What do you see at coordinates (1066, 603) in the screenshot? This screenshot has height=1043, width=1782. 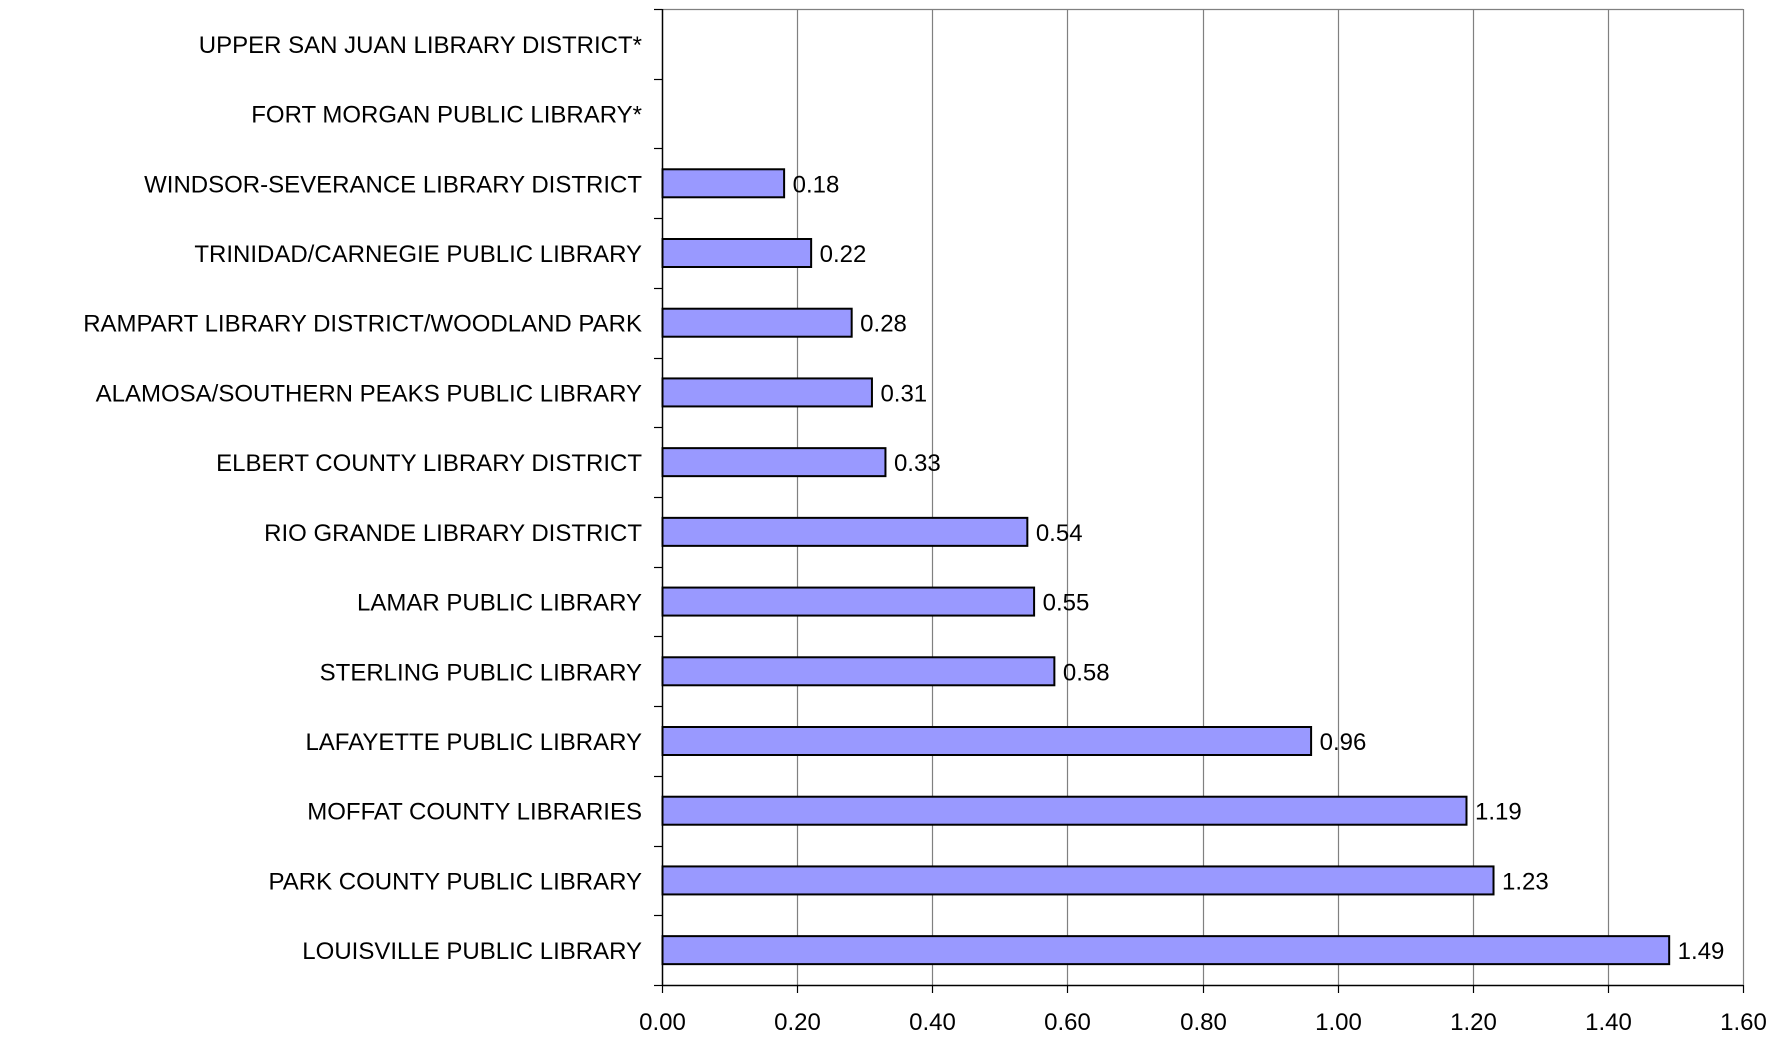 I see `data-label: 0.55` at bounding box center [1066, 603].